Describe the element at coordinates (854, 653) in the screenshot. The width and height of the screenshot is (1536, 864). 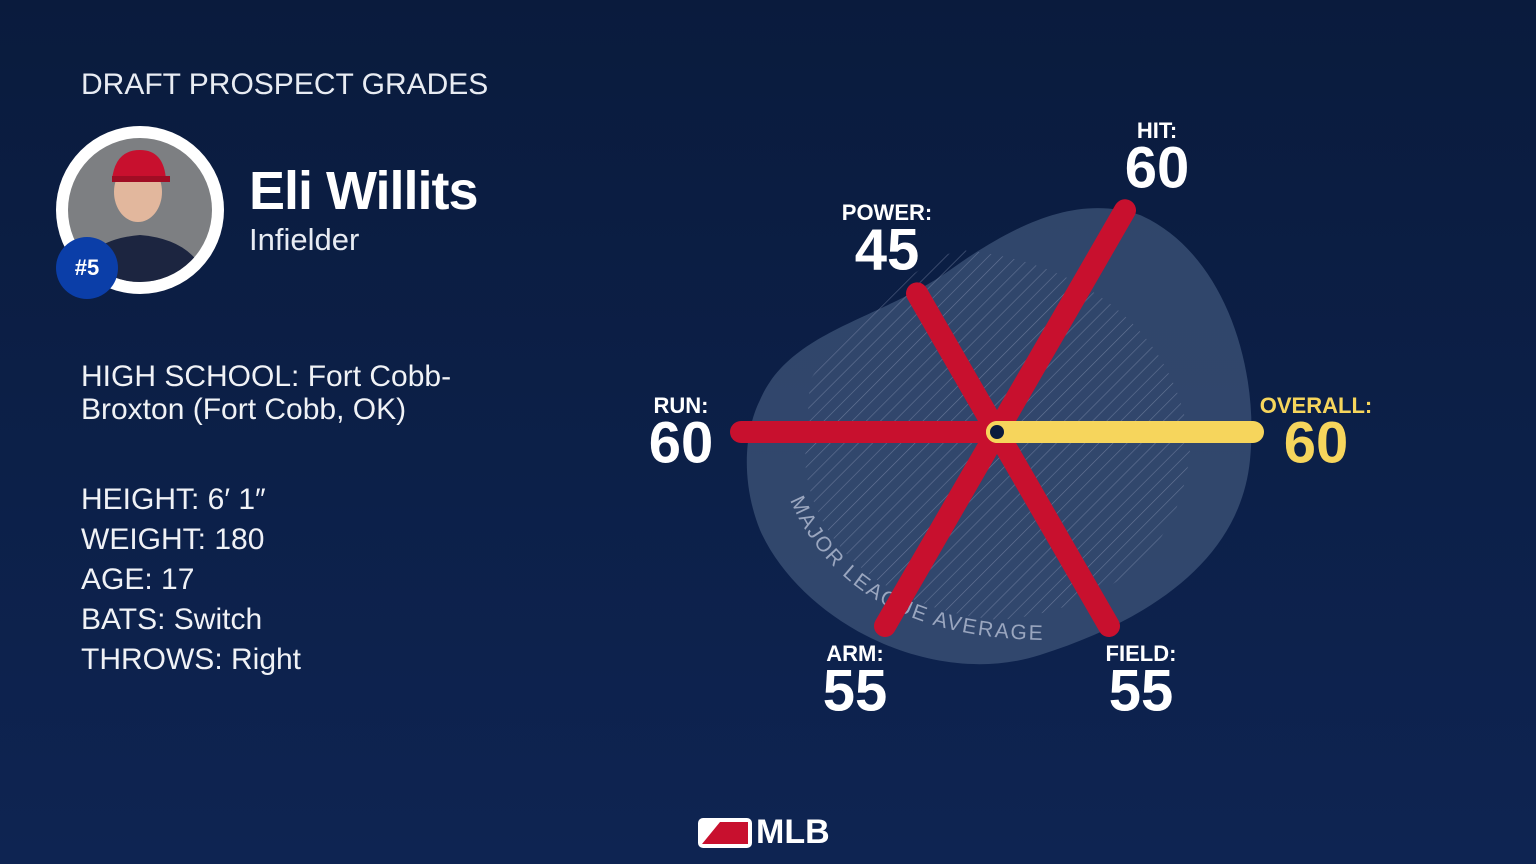
I see `grade-label: ARM:` at that location.